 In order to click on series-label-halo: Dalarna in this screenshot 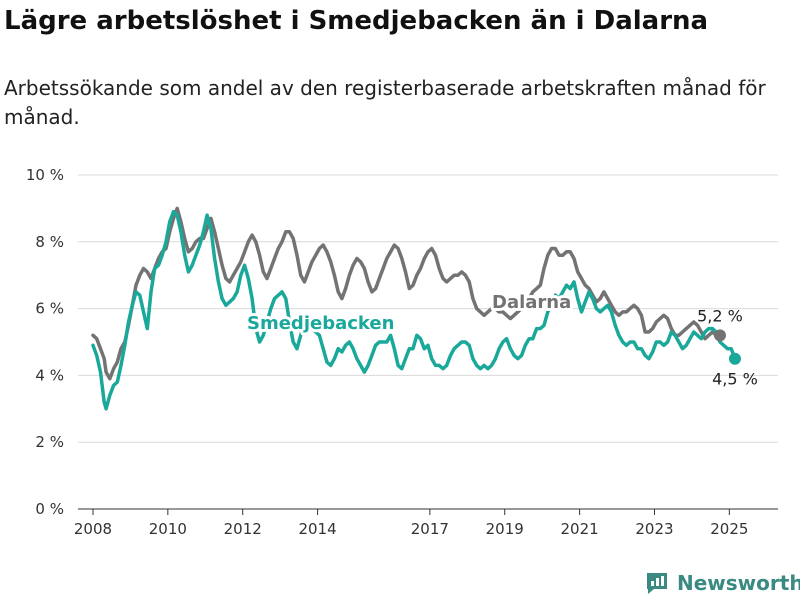, I will do `click(531, 302)`.